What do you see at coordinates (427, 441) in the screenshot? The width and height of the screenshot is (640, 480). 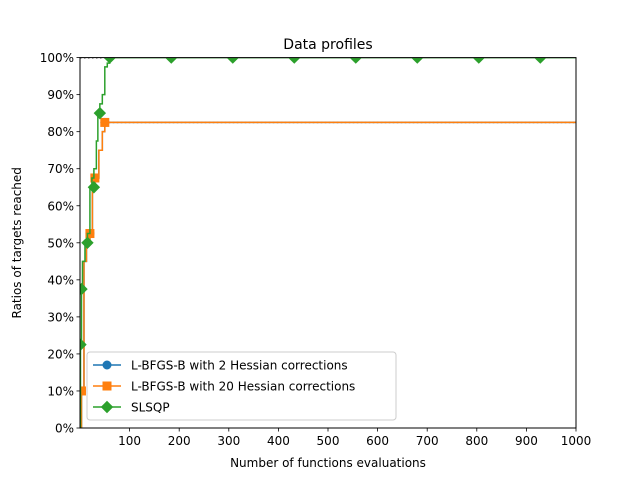 I see `x-tick-label-6: 700` at bounding box center [427, 441].